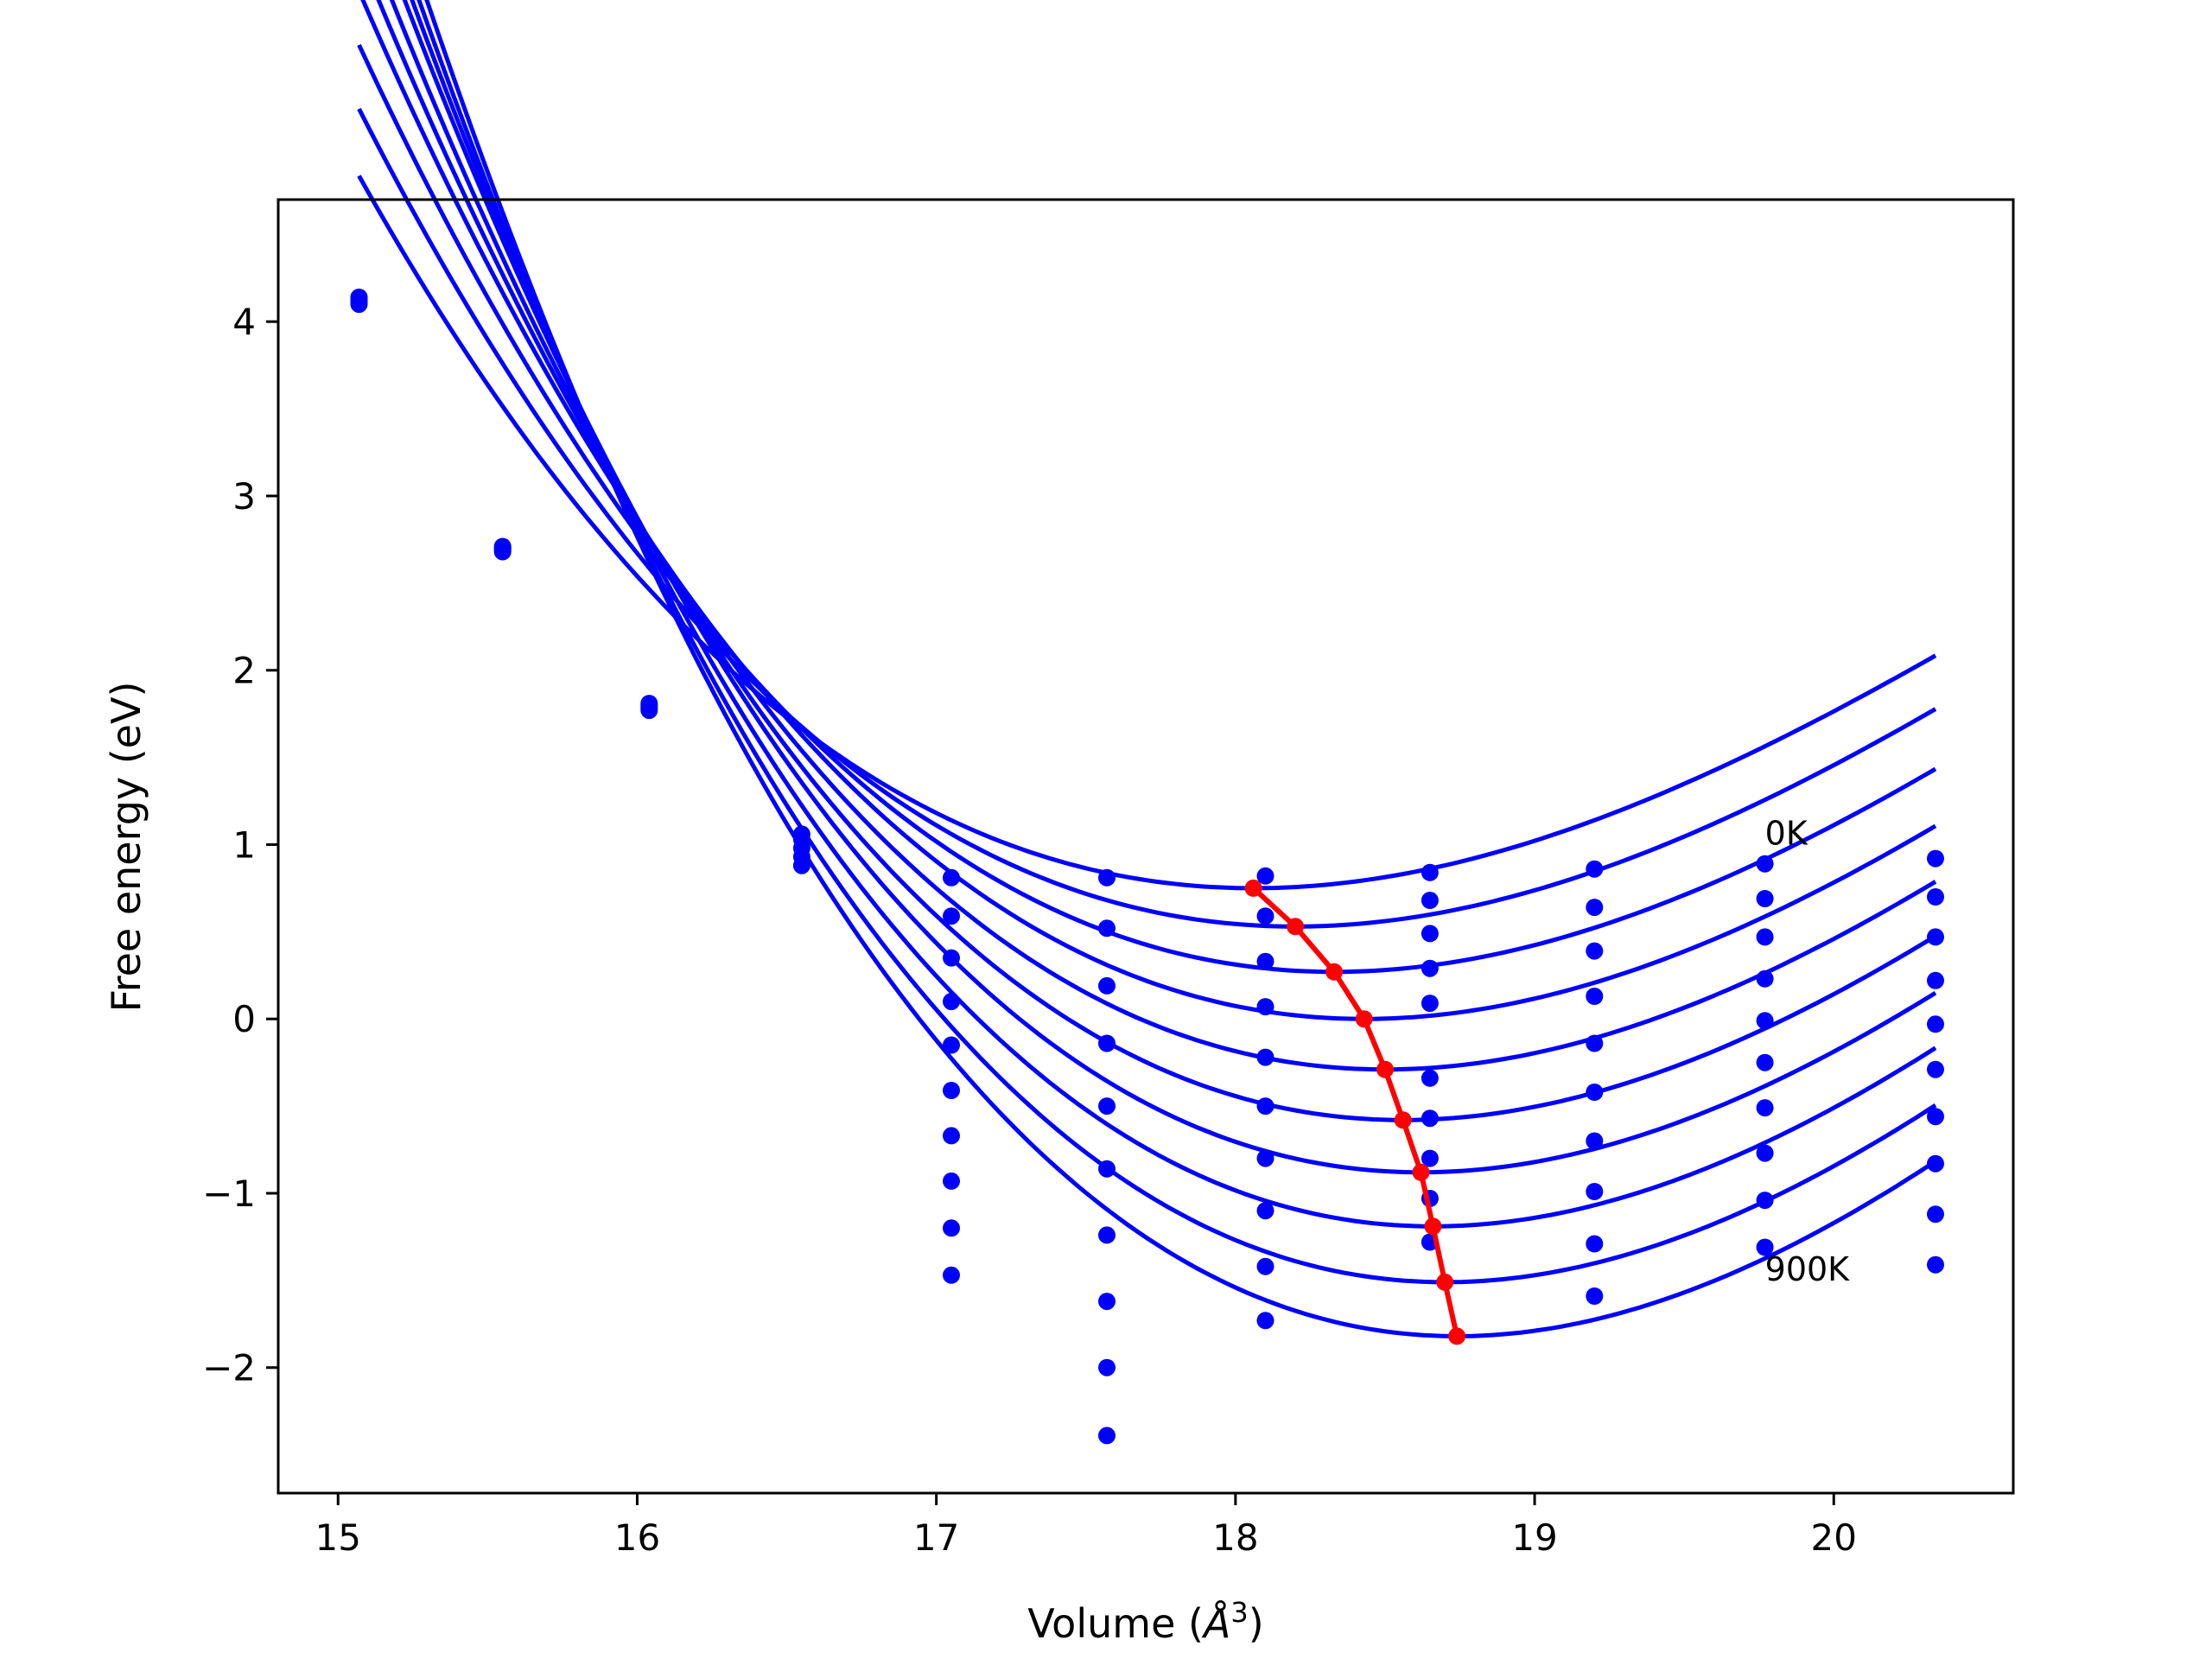 This screenshot has height=1659, width=2212. Describe the element at coordinates (1115, 1623) in the screenshot. I see `x-axis-label-main: Volume (` at that location.